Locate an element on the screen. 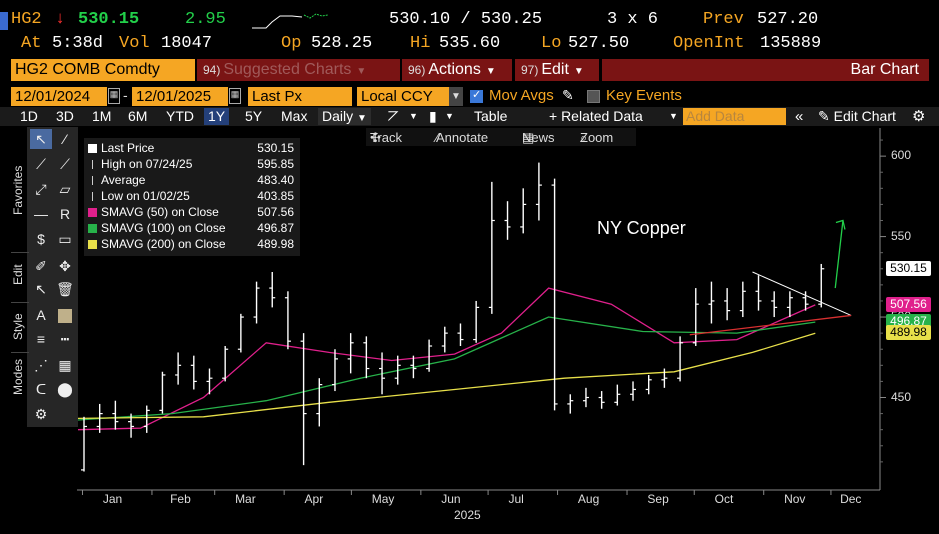  magnet-mode-icon: ᑕ is located at coordinates (41, 389).